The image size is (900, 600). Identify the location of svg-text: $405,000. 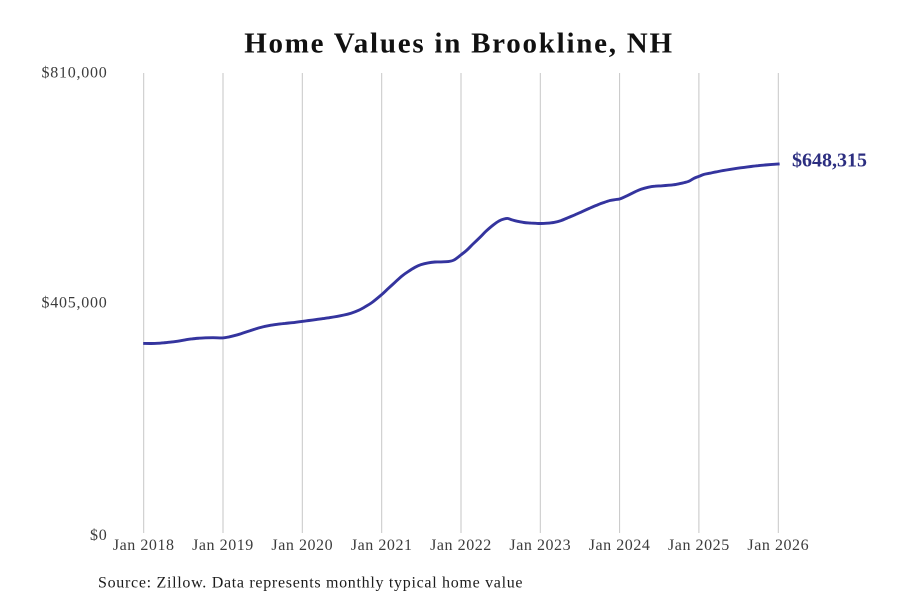
(75, 303).